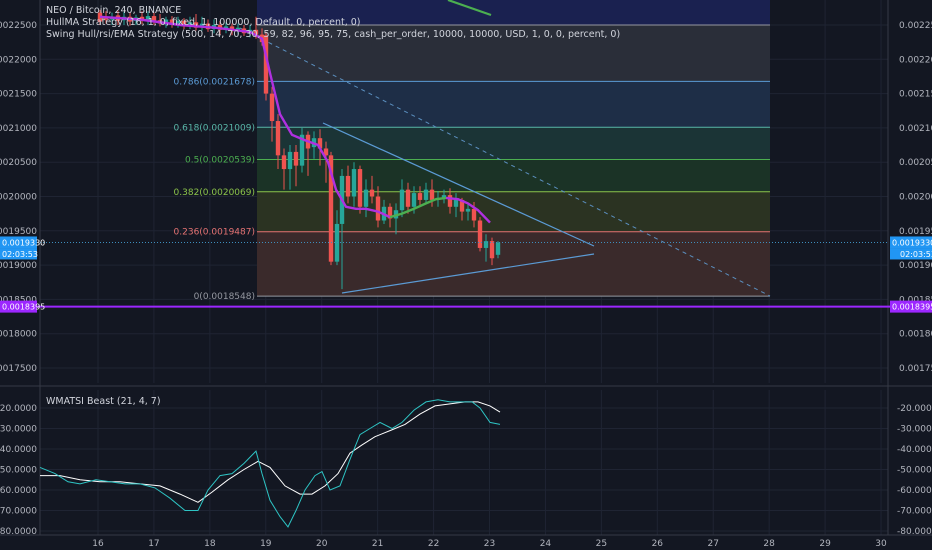 The height and width of the screenshot is (550, 932). What do you see at coordinates (270, 452) in the screenshot?
I see `oscillator-slow-line` at bounding box center [270, 452].